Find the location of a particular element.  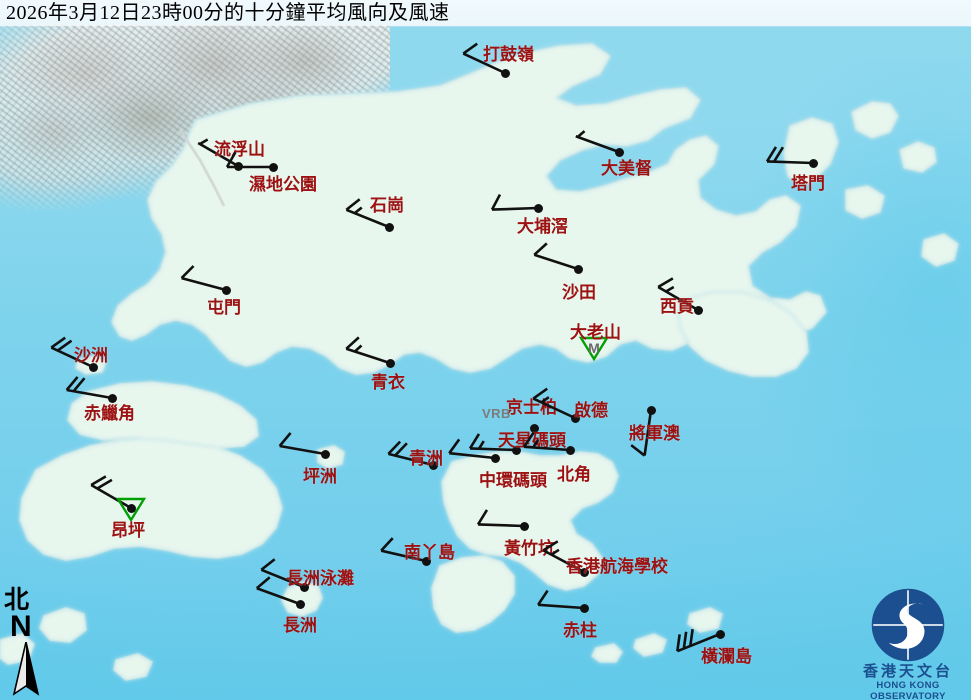

compass-label-north: N is located at coordinates (21, 626).